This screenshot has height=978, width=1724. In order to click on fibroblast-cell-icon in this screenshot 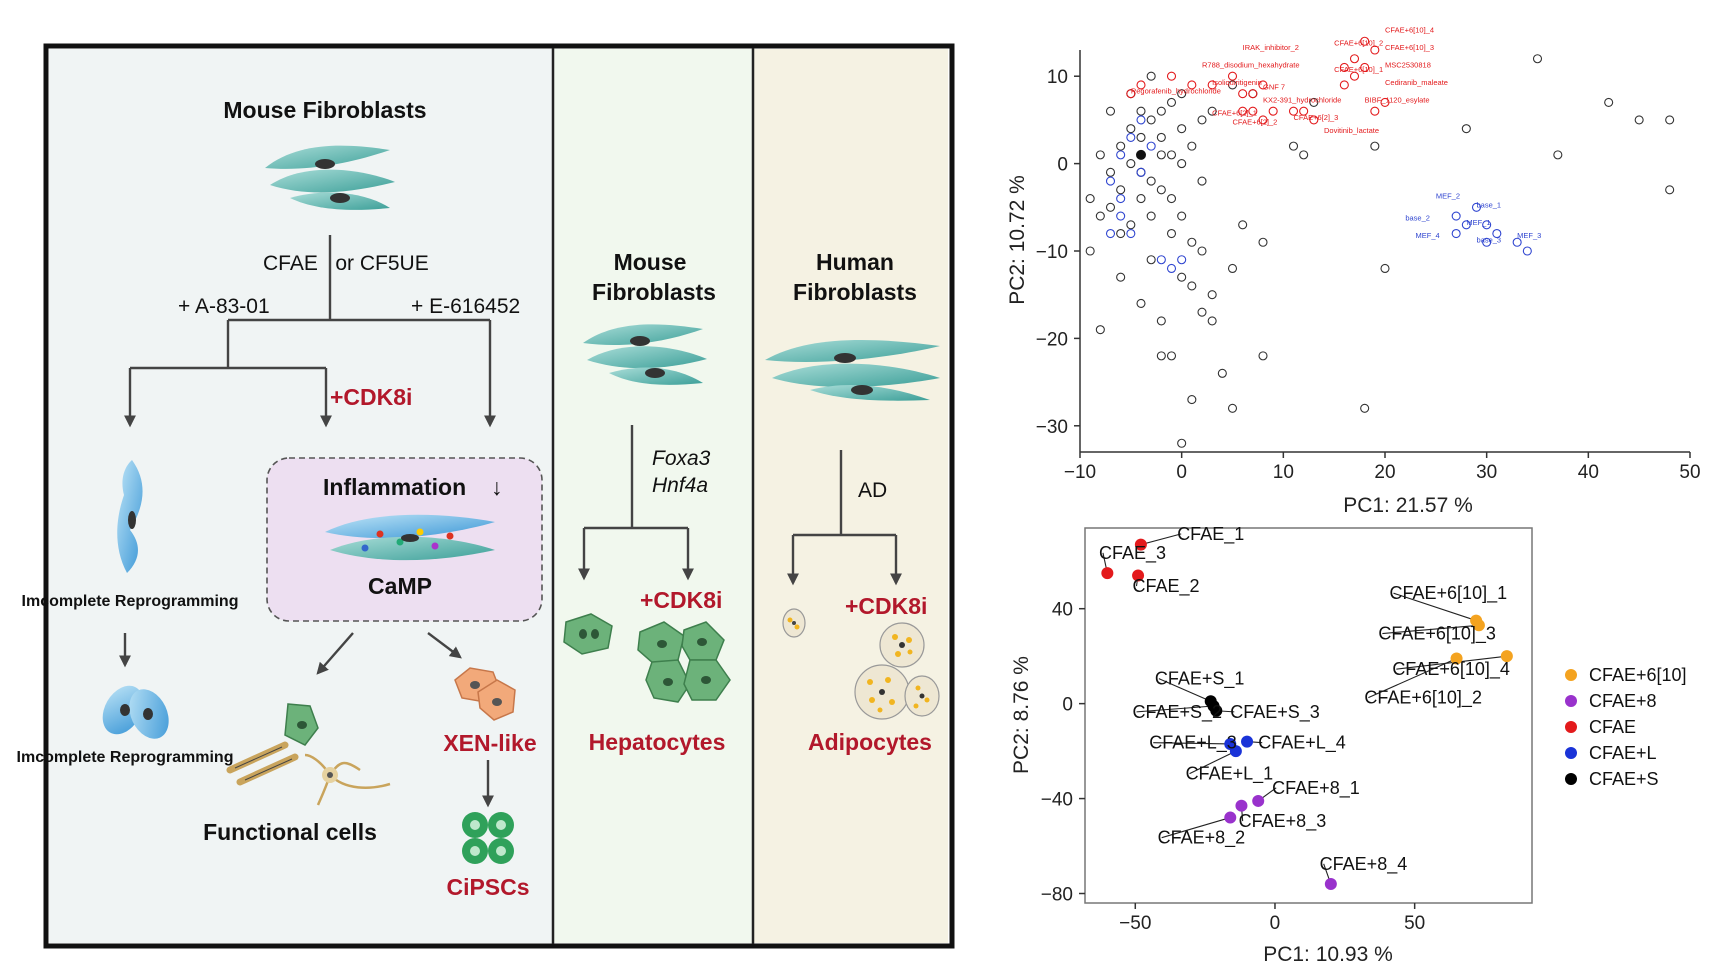, I will do `click(330, 177)`.